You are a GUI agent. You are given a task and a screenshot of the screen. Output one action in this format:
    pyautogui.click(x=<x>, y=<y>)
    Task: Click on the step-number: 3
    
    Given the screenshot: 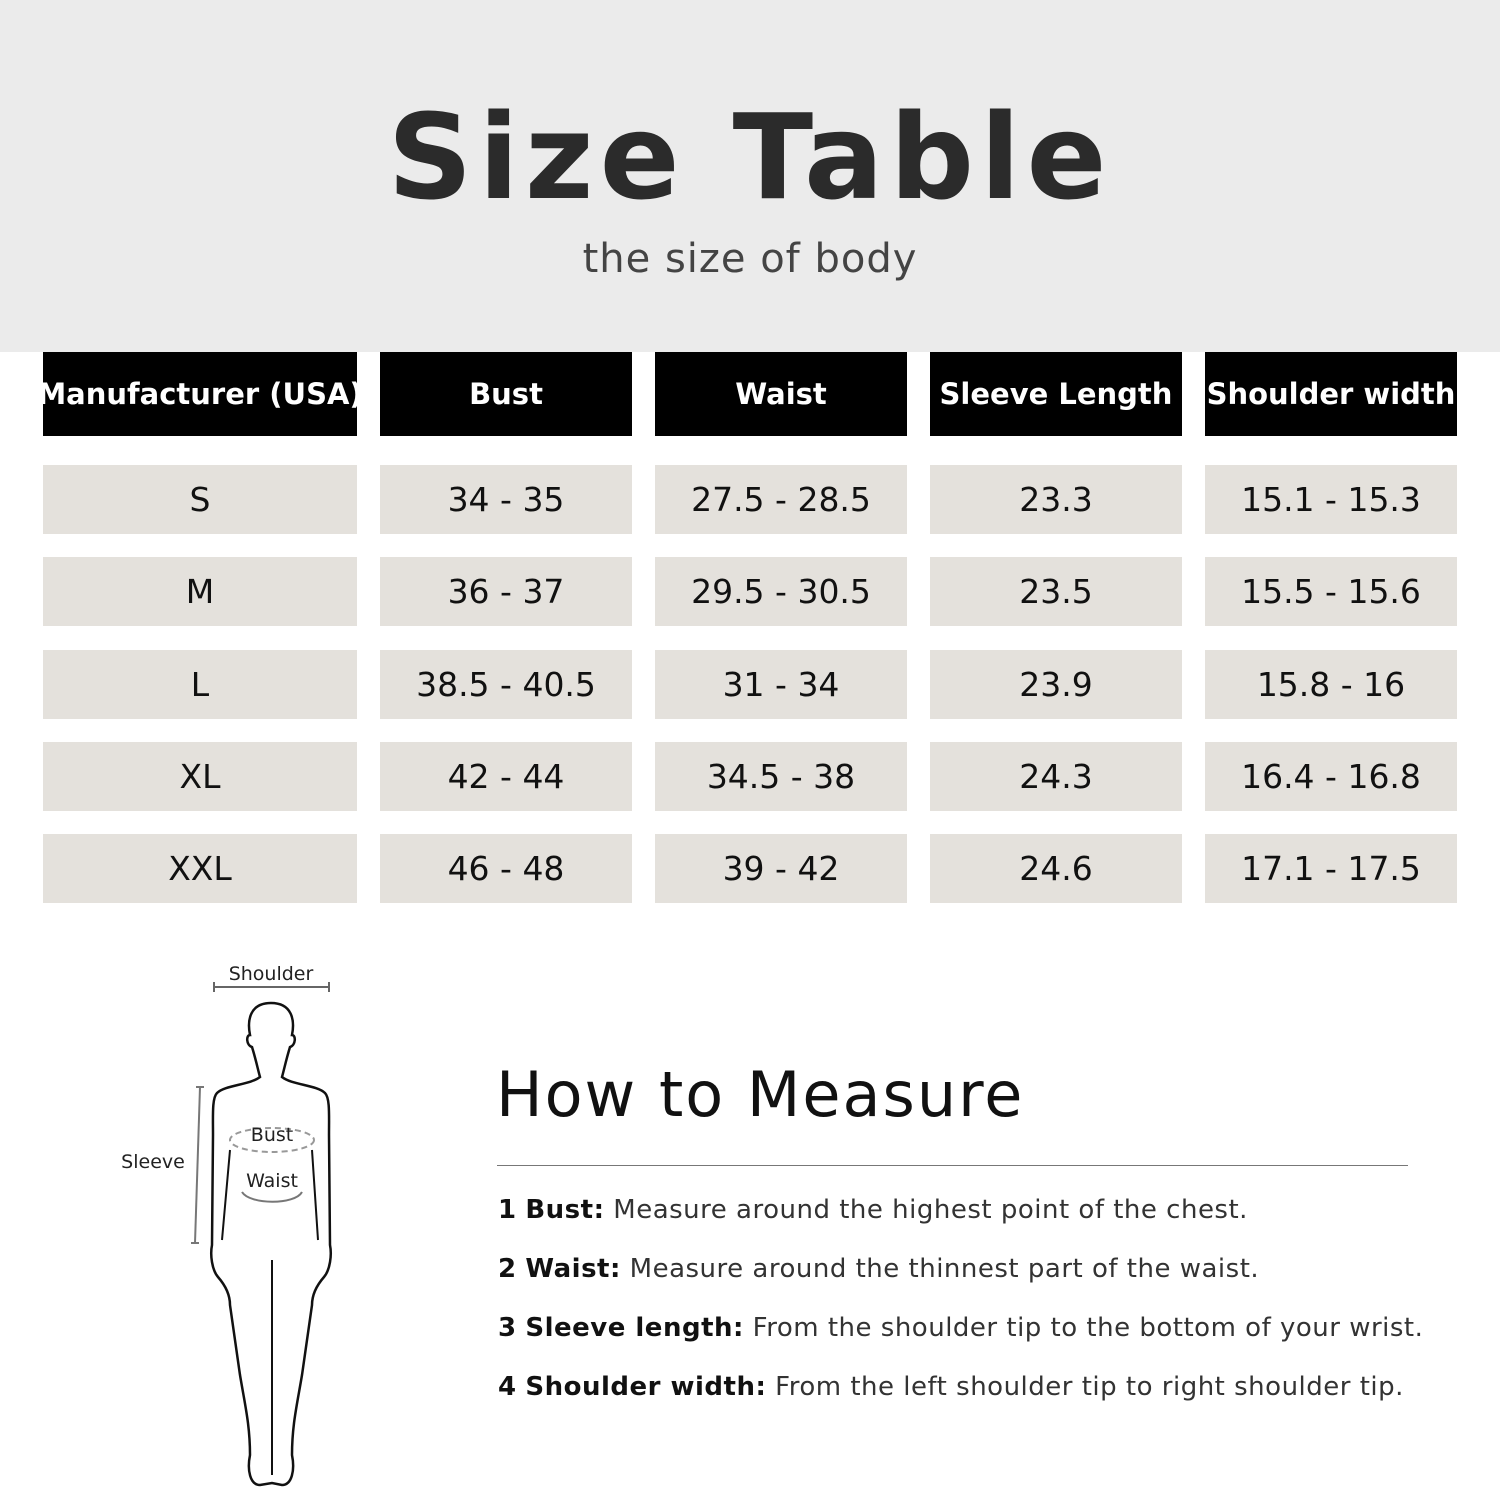 What is the action you would take?
    pyautogui.click(x=507, y=1328)
    